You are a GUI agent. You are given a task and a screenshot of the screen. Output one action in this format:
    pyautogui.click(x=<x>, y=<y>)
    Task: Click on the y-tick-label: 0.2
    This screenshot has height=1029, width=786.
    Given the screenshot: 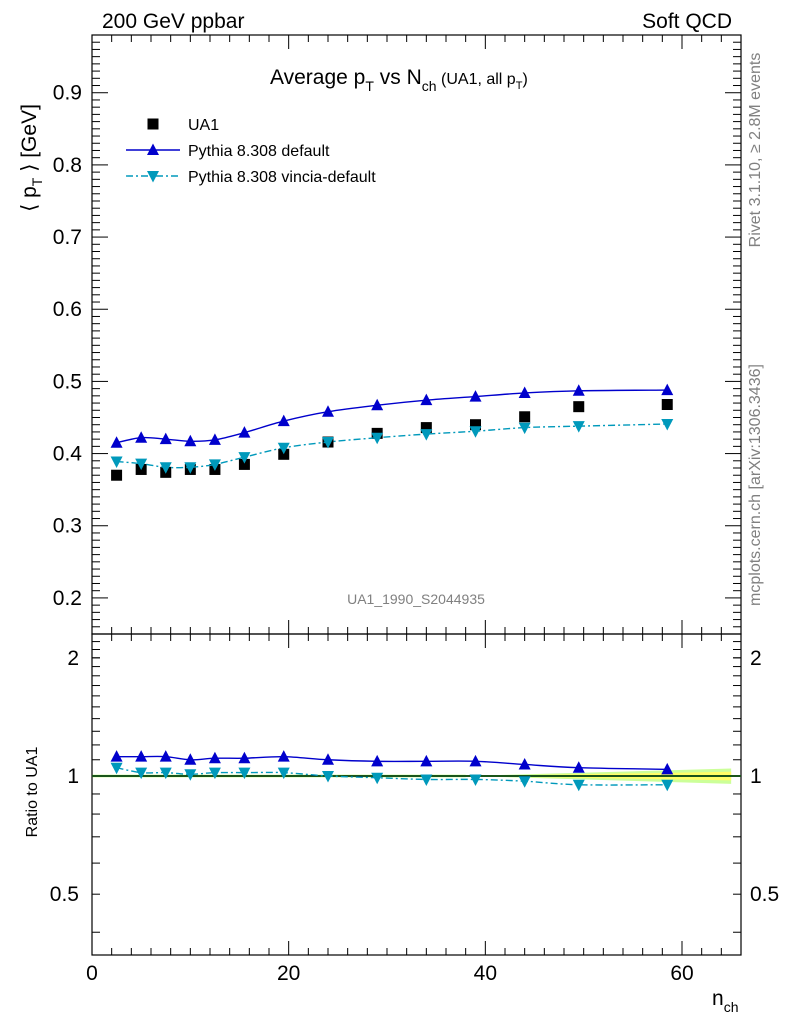 What is the action you would take?
    pyautogui.click(x=67, y=598)
    